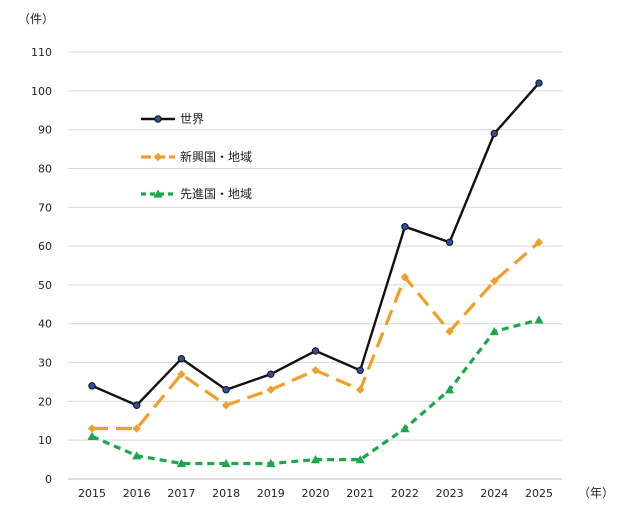 The image size is (640, 512). Describe the element at coordinates (450, 493) in the screenshot. I see `x-tick-label: 2023` at that location.